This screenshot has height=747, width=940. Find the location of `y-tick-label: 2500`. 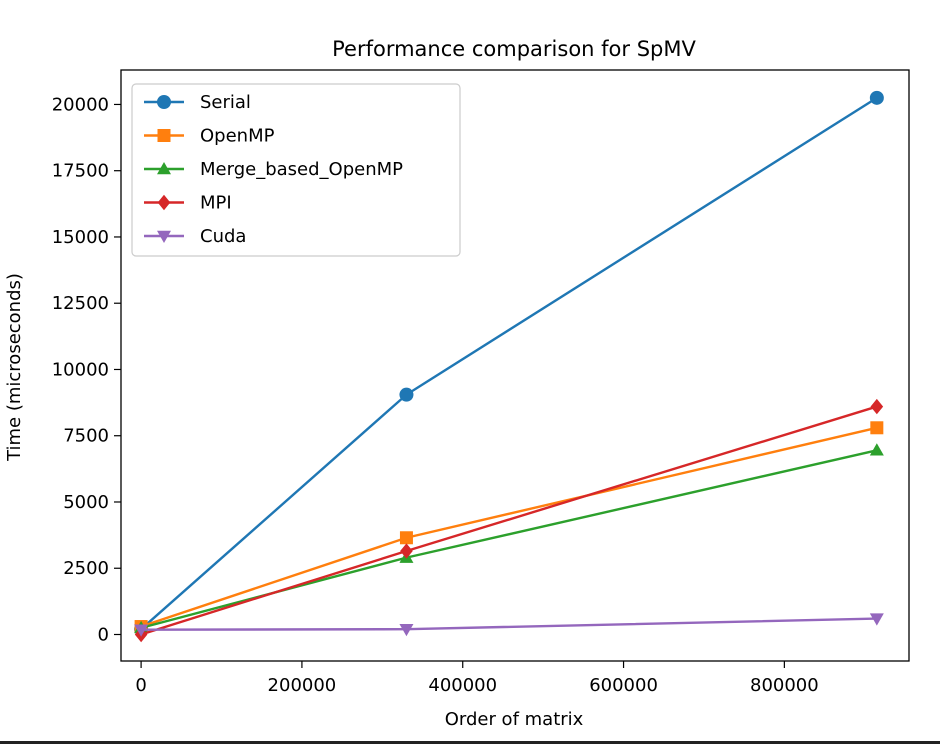

y-tick-label: 2500 is located at coordinates (86, 568).